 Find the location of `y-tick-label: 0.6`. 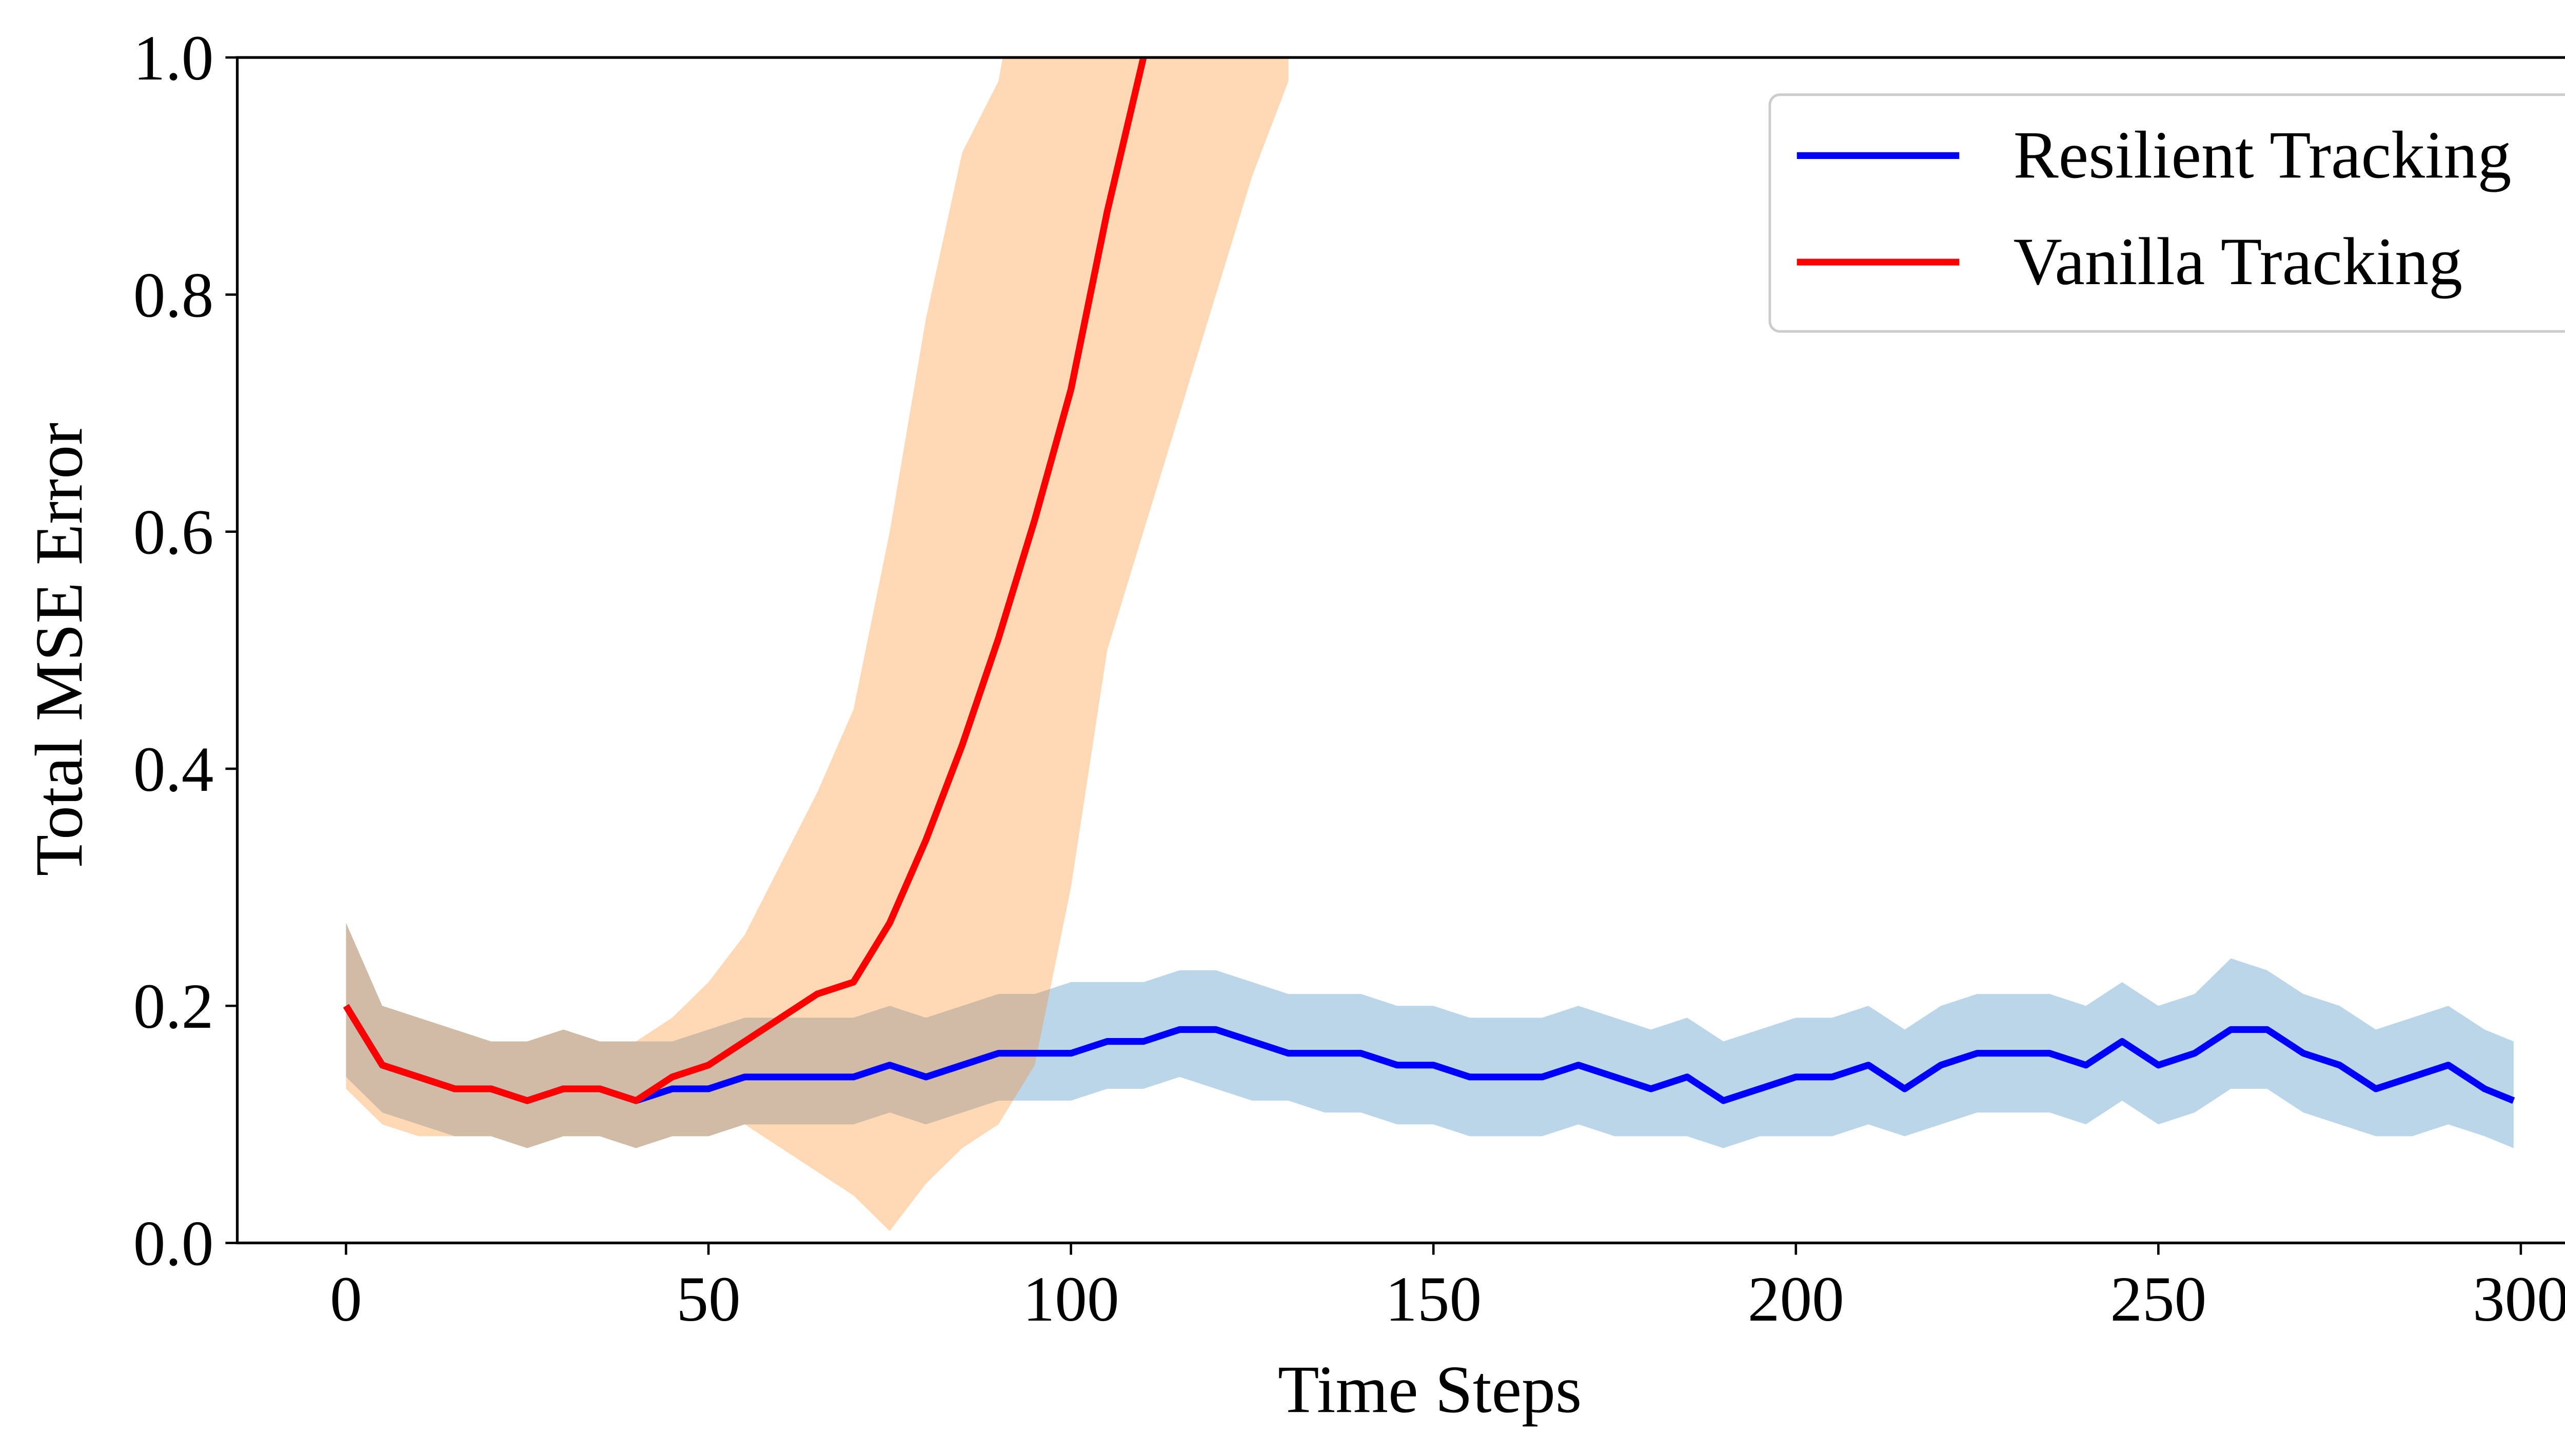

y-tick-label: 0.6 is located at coordinates (173, 532).